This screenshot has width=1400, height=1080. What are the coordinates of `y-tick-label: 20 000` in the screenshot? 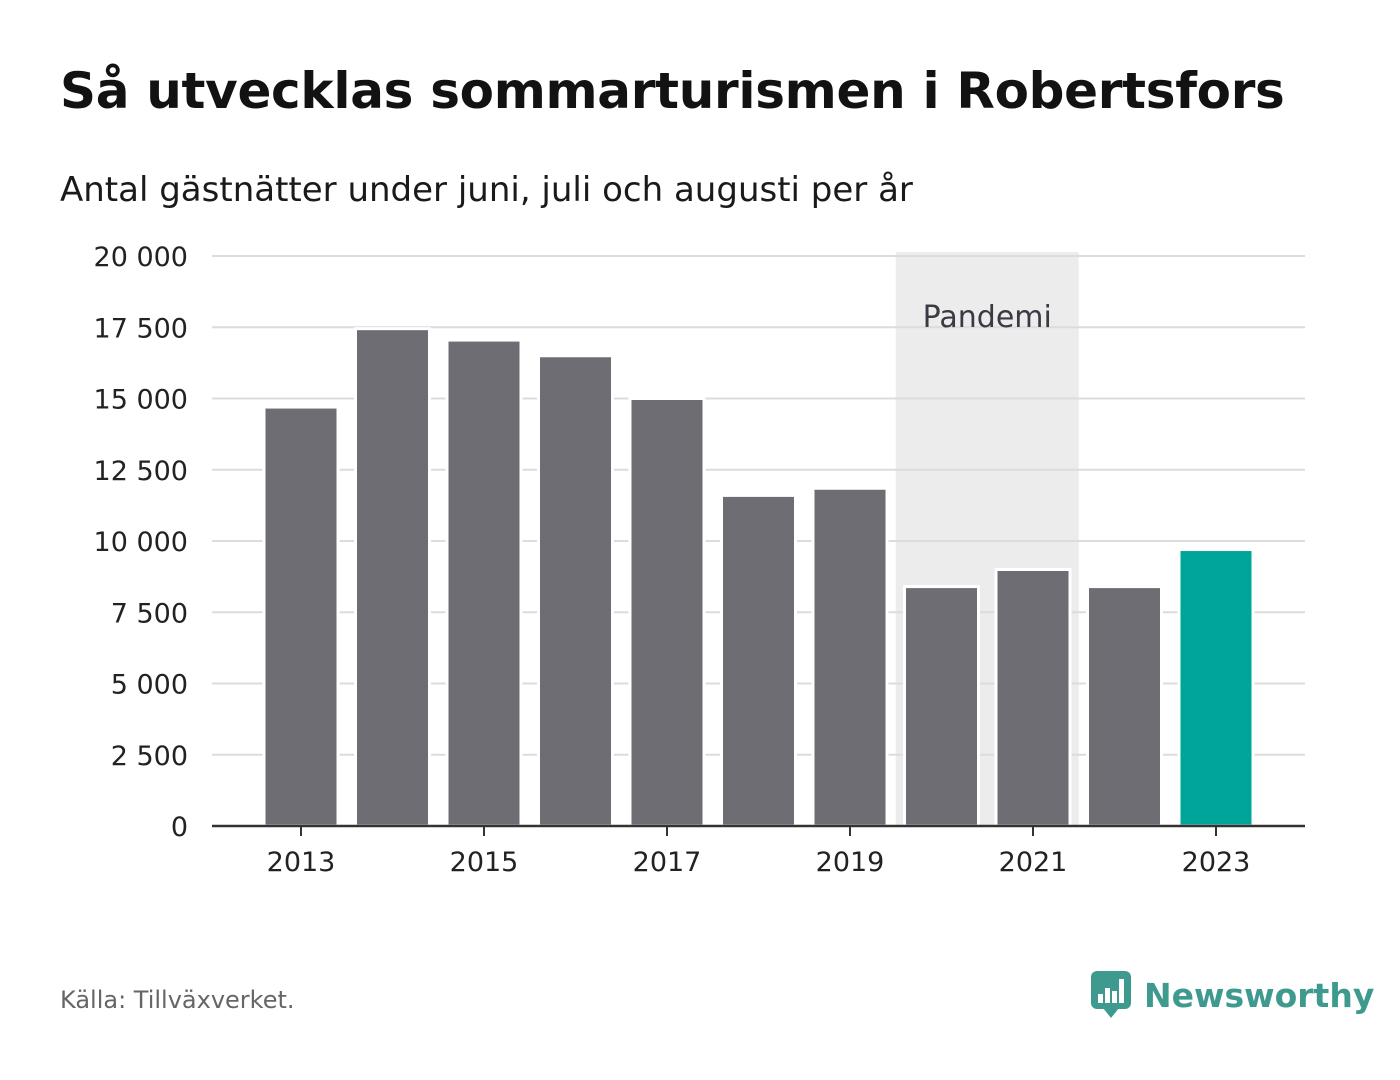 It's located at (141, 257).